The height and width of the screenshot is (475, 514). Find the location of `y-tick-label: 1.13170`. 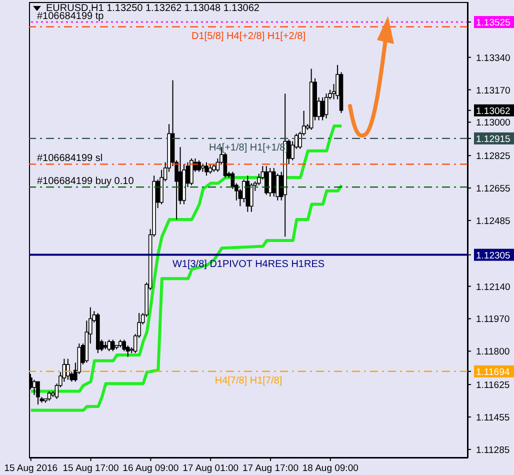

y-tick-label: 1.13170 is located at coordinates (493, 90).